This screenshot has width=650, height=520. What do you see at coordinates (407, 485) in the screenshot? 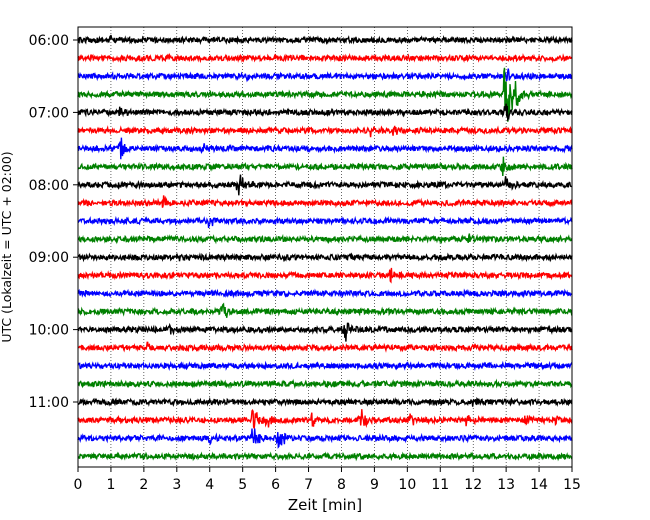
I see `x-tick-label: 10` at bounding box center [407, 485].